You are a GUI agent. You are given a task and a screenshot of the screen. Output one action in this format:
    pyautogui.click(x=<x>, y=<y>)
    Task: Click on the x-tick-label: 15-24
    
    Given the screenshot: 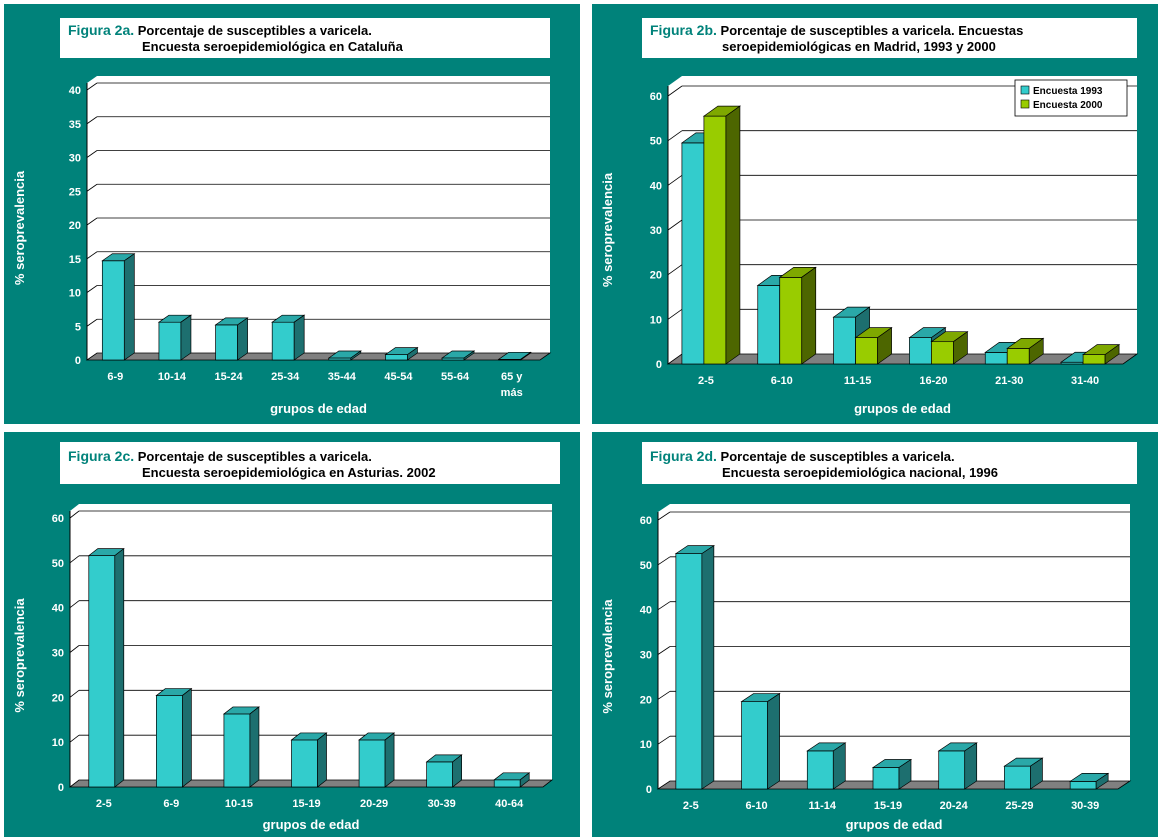 What is the action you would take?
    pyautogui.click(x=228, y=377)
    